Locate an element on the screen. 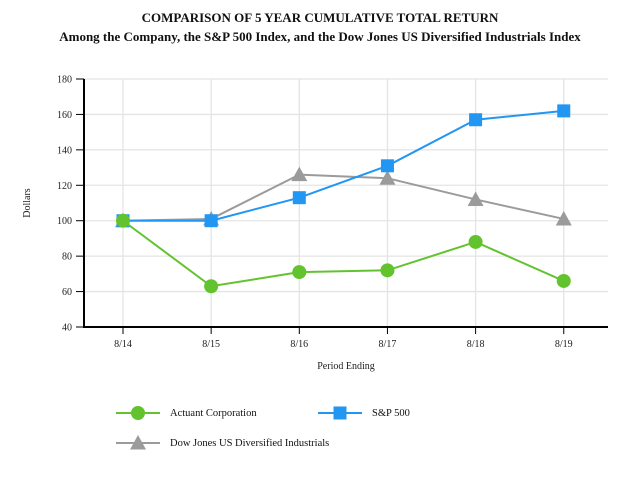 This screenshot has width=640, height=480. y-tick-label: 140 is located at coordinates (64, 150).